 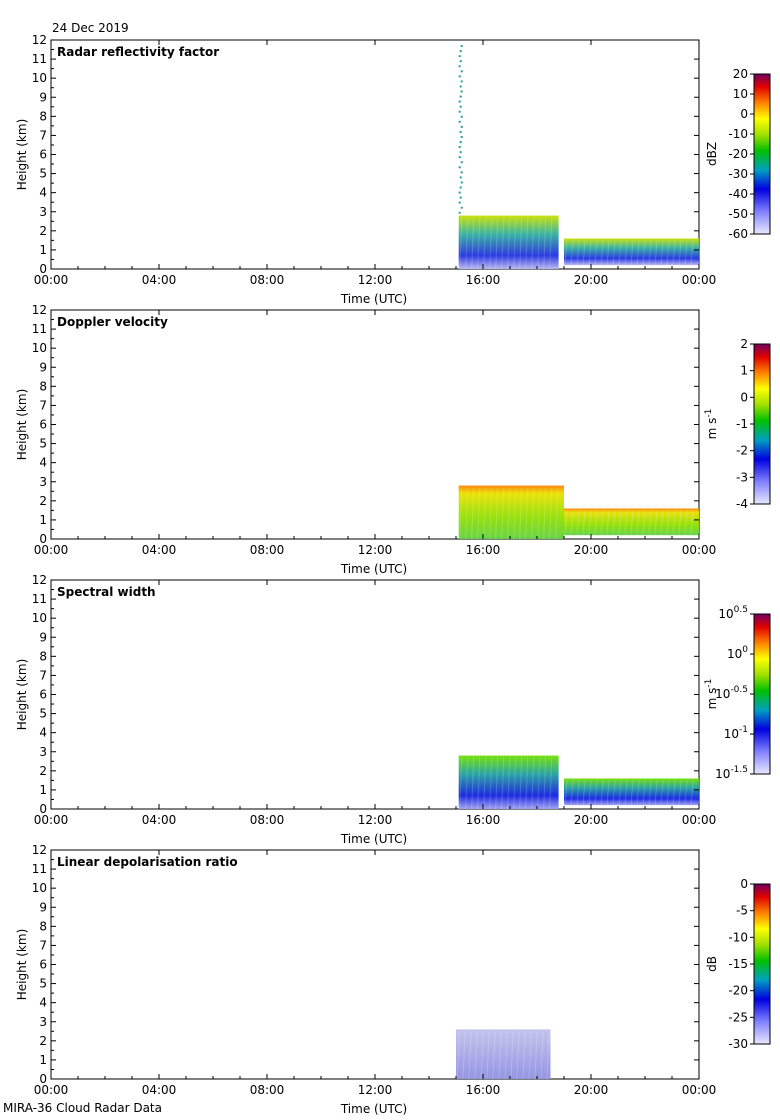 I want to click on colorbar-tick-label: -5, so click(x=742, y=911).